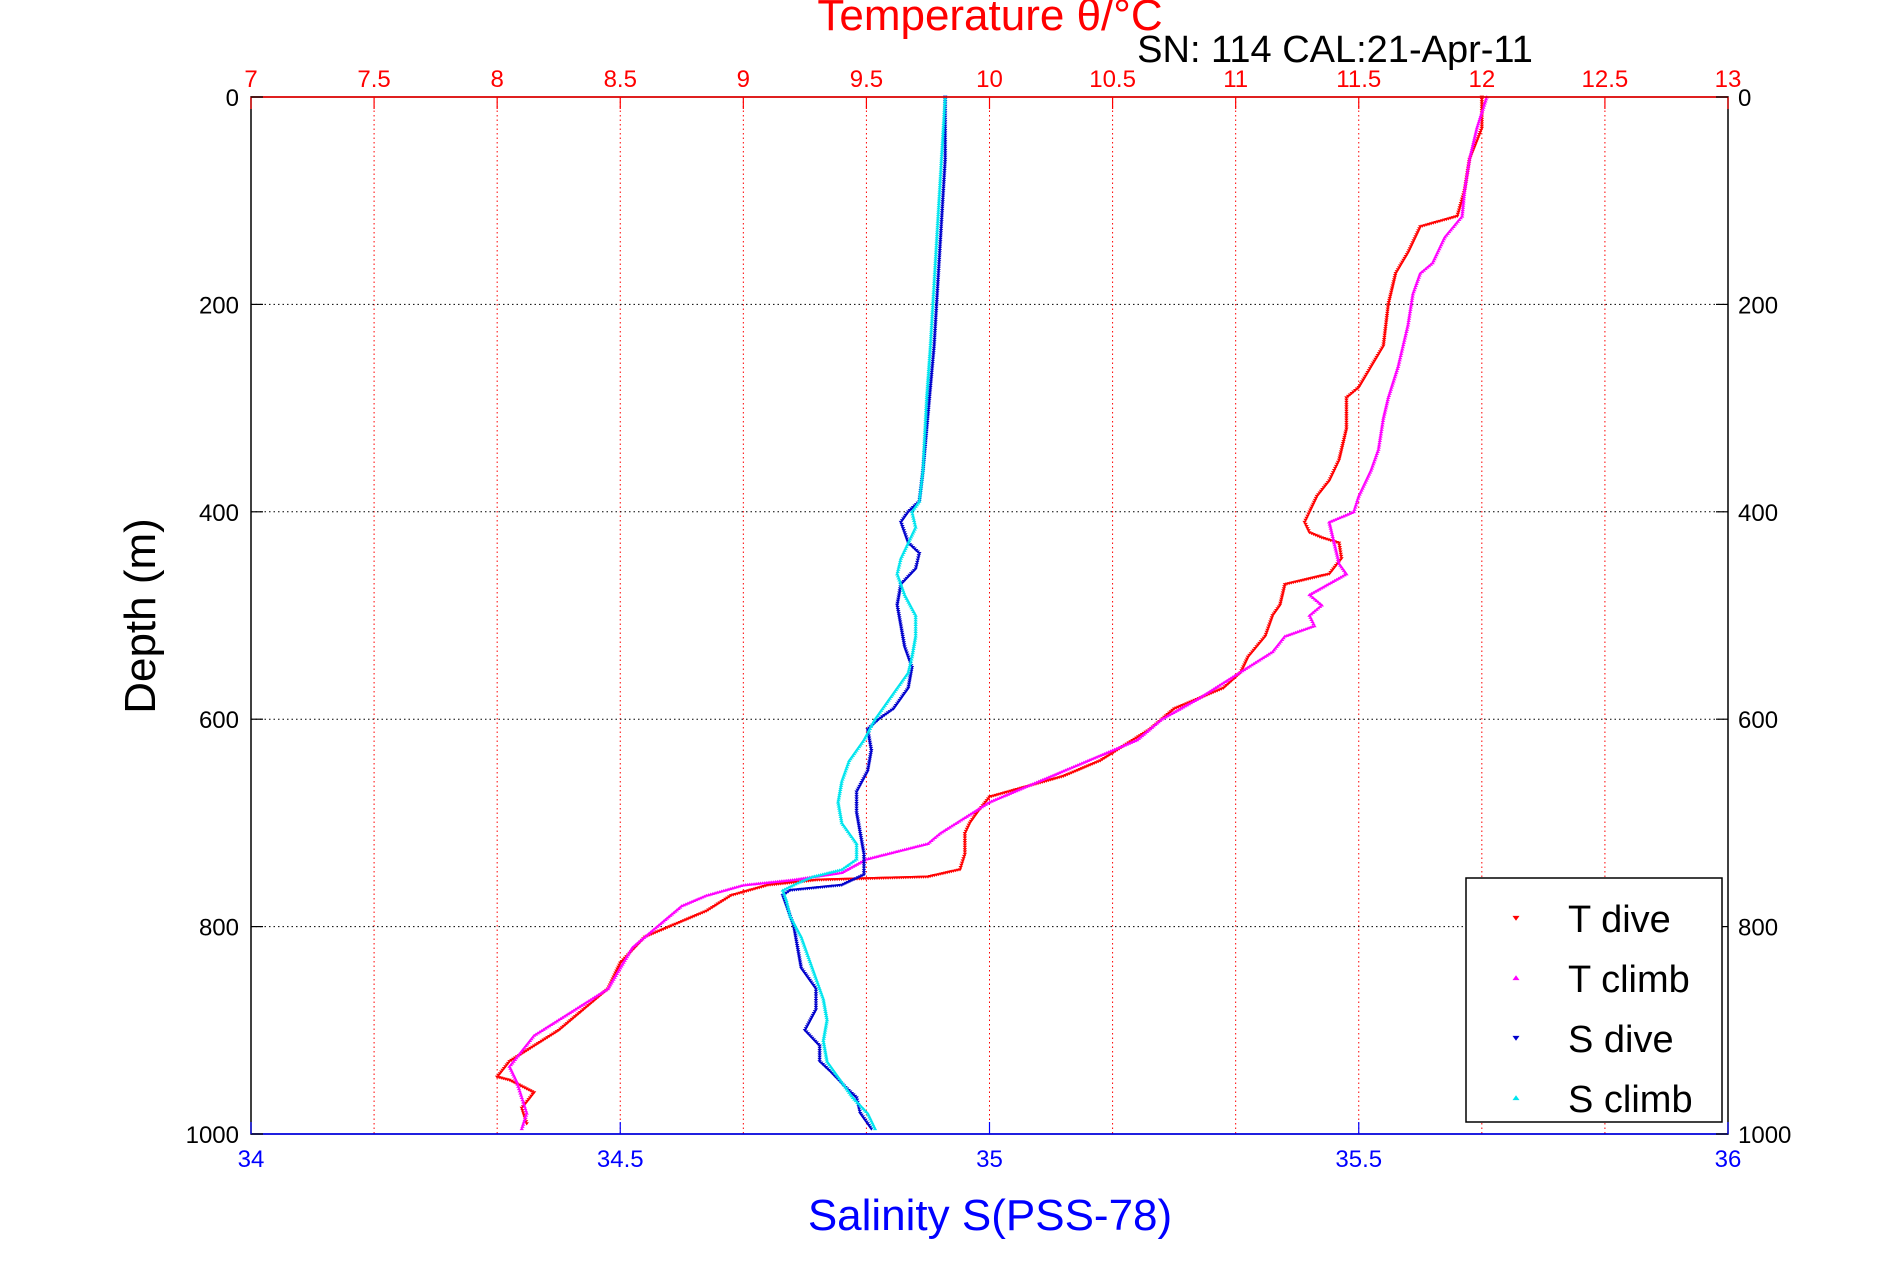 Image resolution: width=1891 pixels, height=1262 pixels. Describe the element at coordinates (219, 720) in the screenshot. I see `left-tick-label: 600` at that location.